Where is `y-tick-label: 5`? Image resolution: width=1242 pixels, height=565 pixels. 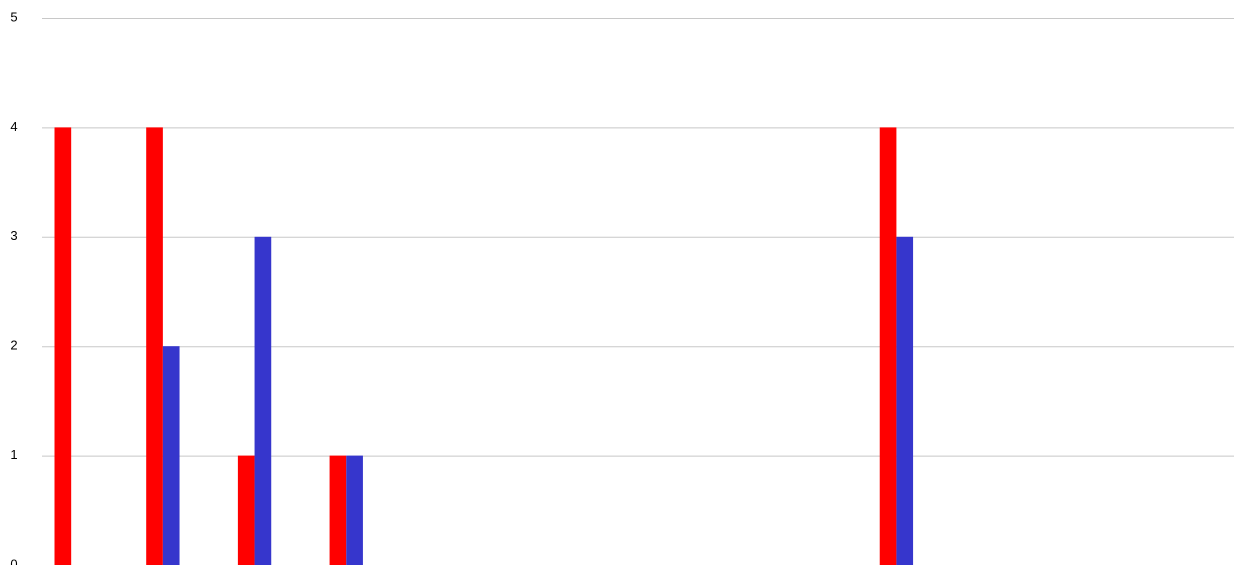 y-tick-label: 5 is located at coordinates (13, 16).